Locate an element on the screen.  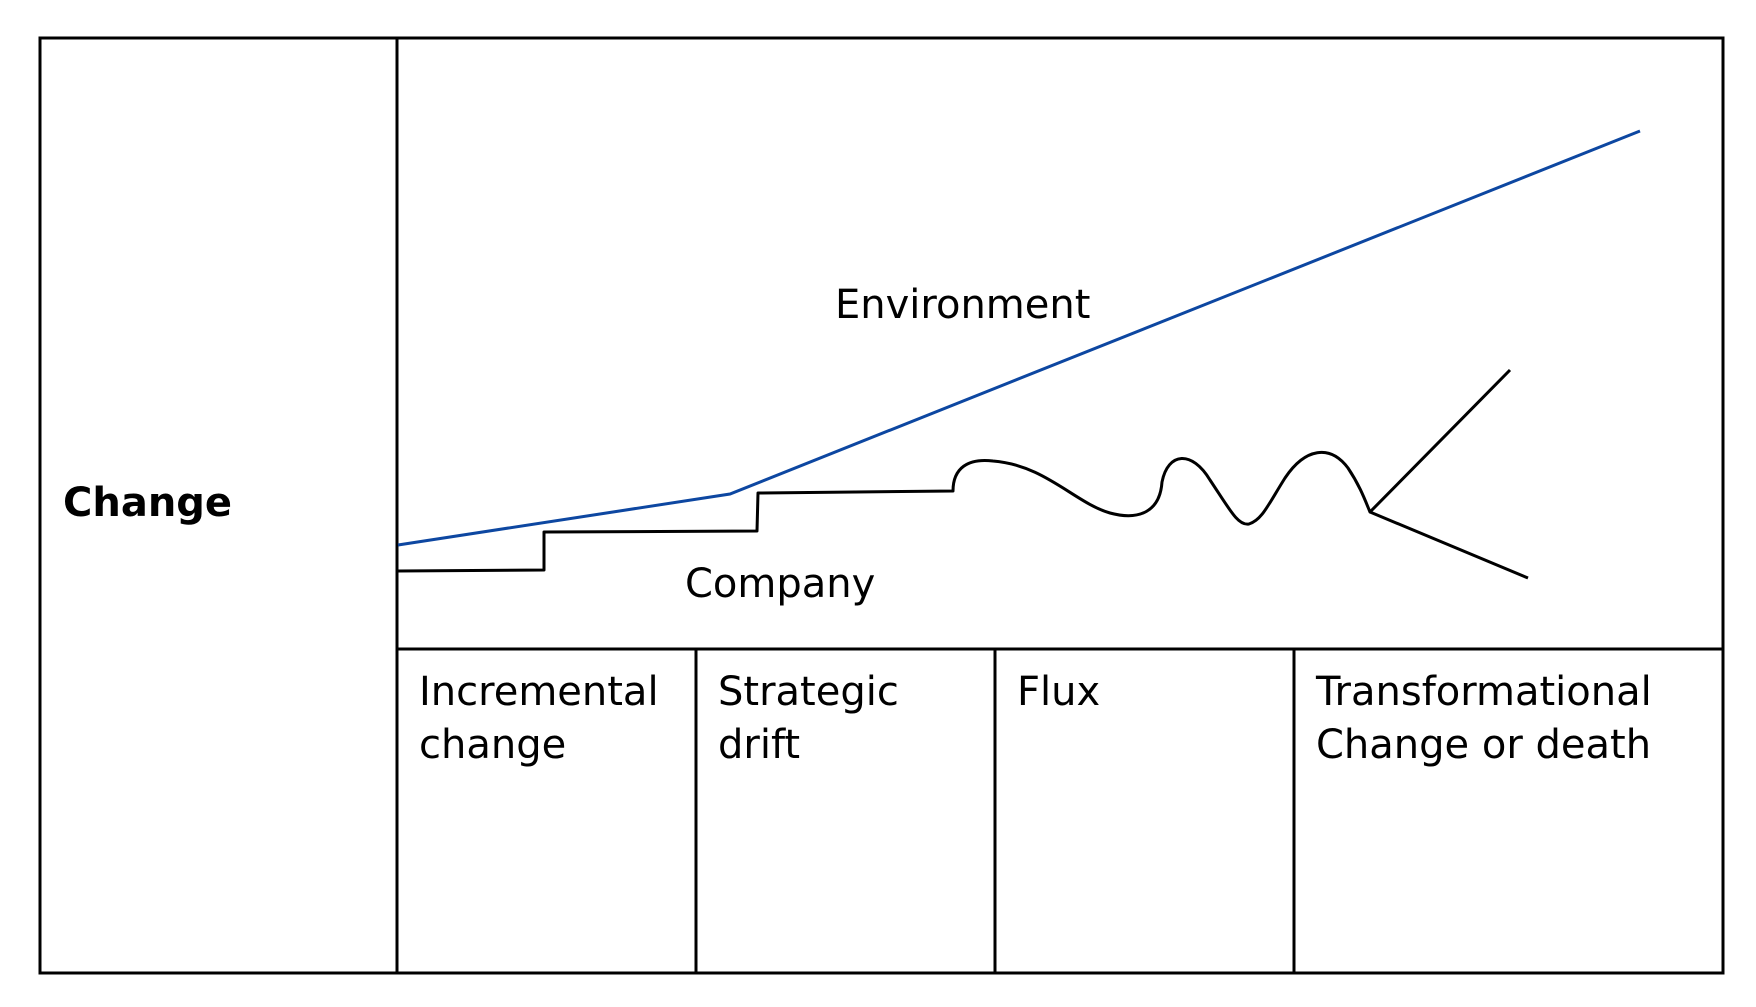
phase-flux-line1: Flux is located at coordinates (1058, 692).